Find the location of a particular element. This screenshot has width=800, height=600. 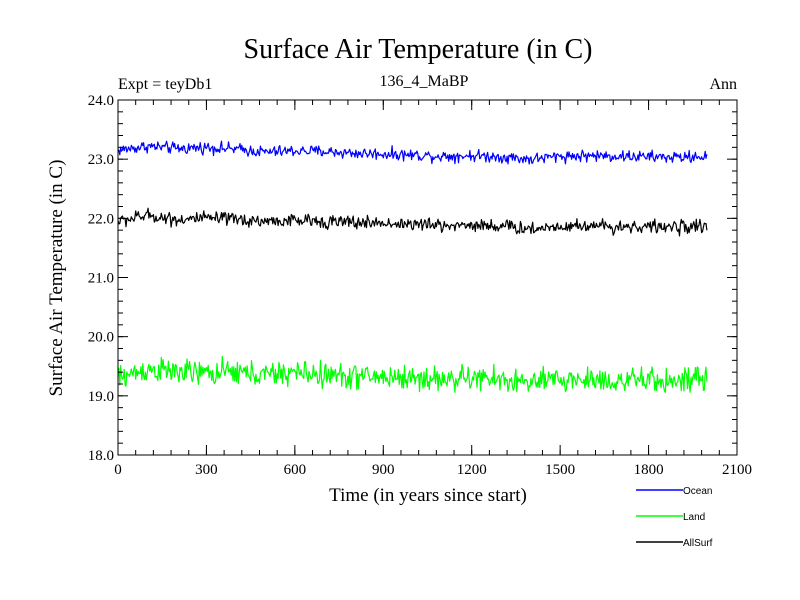

legend: Ocean Land AllSurf is located at coordinates (674, 517).